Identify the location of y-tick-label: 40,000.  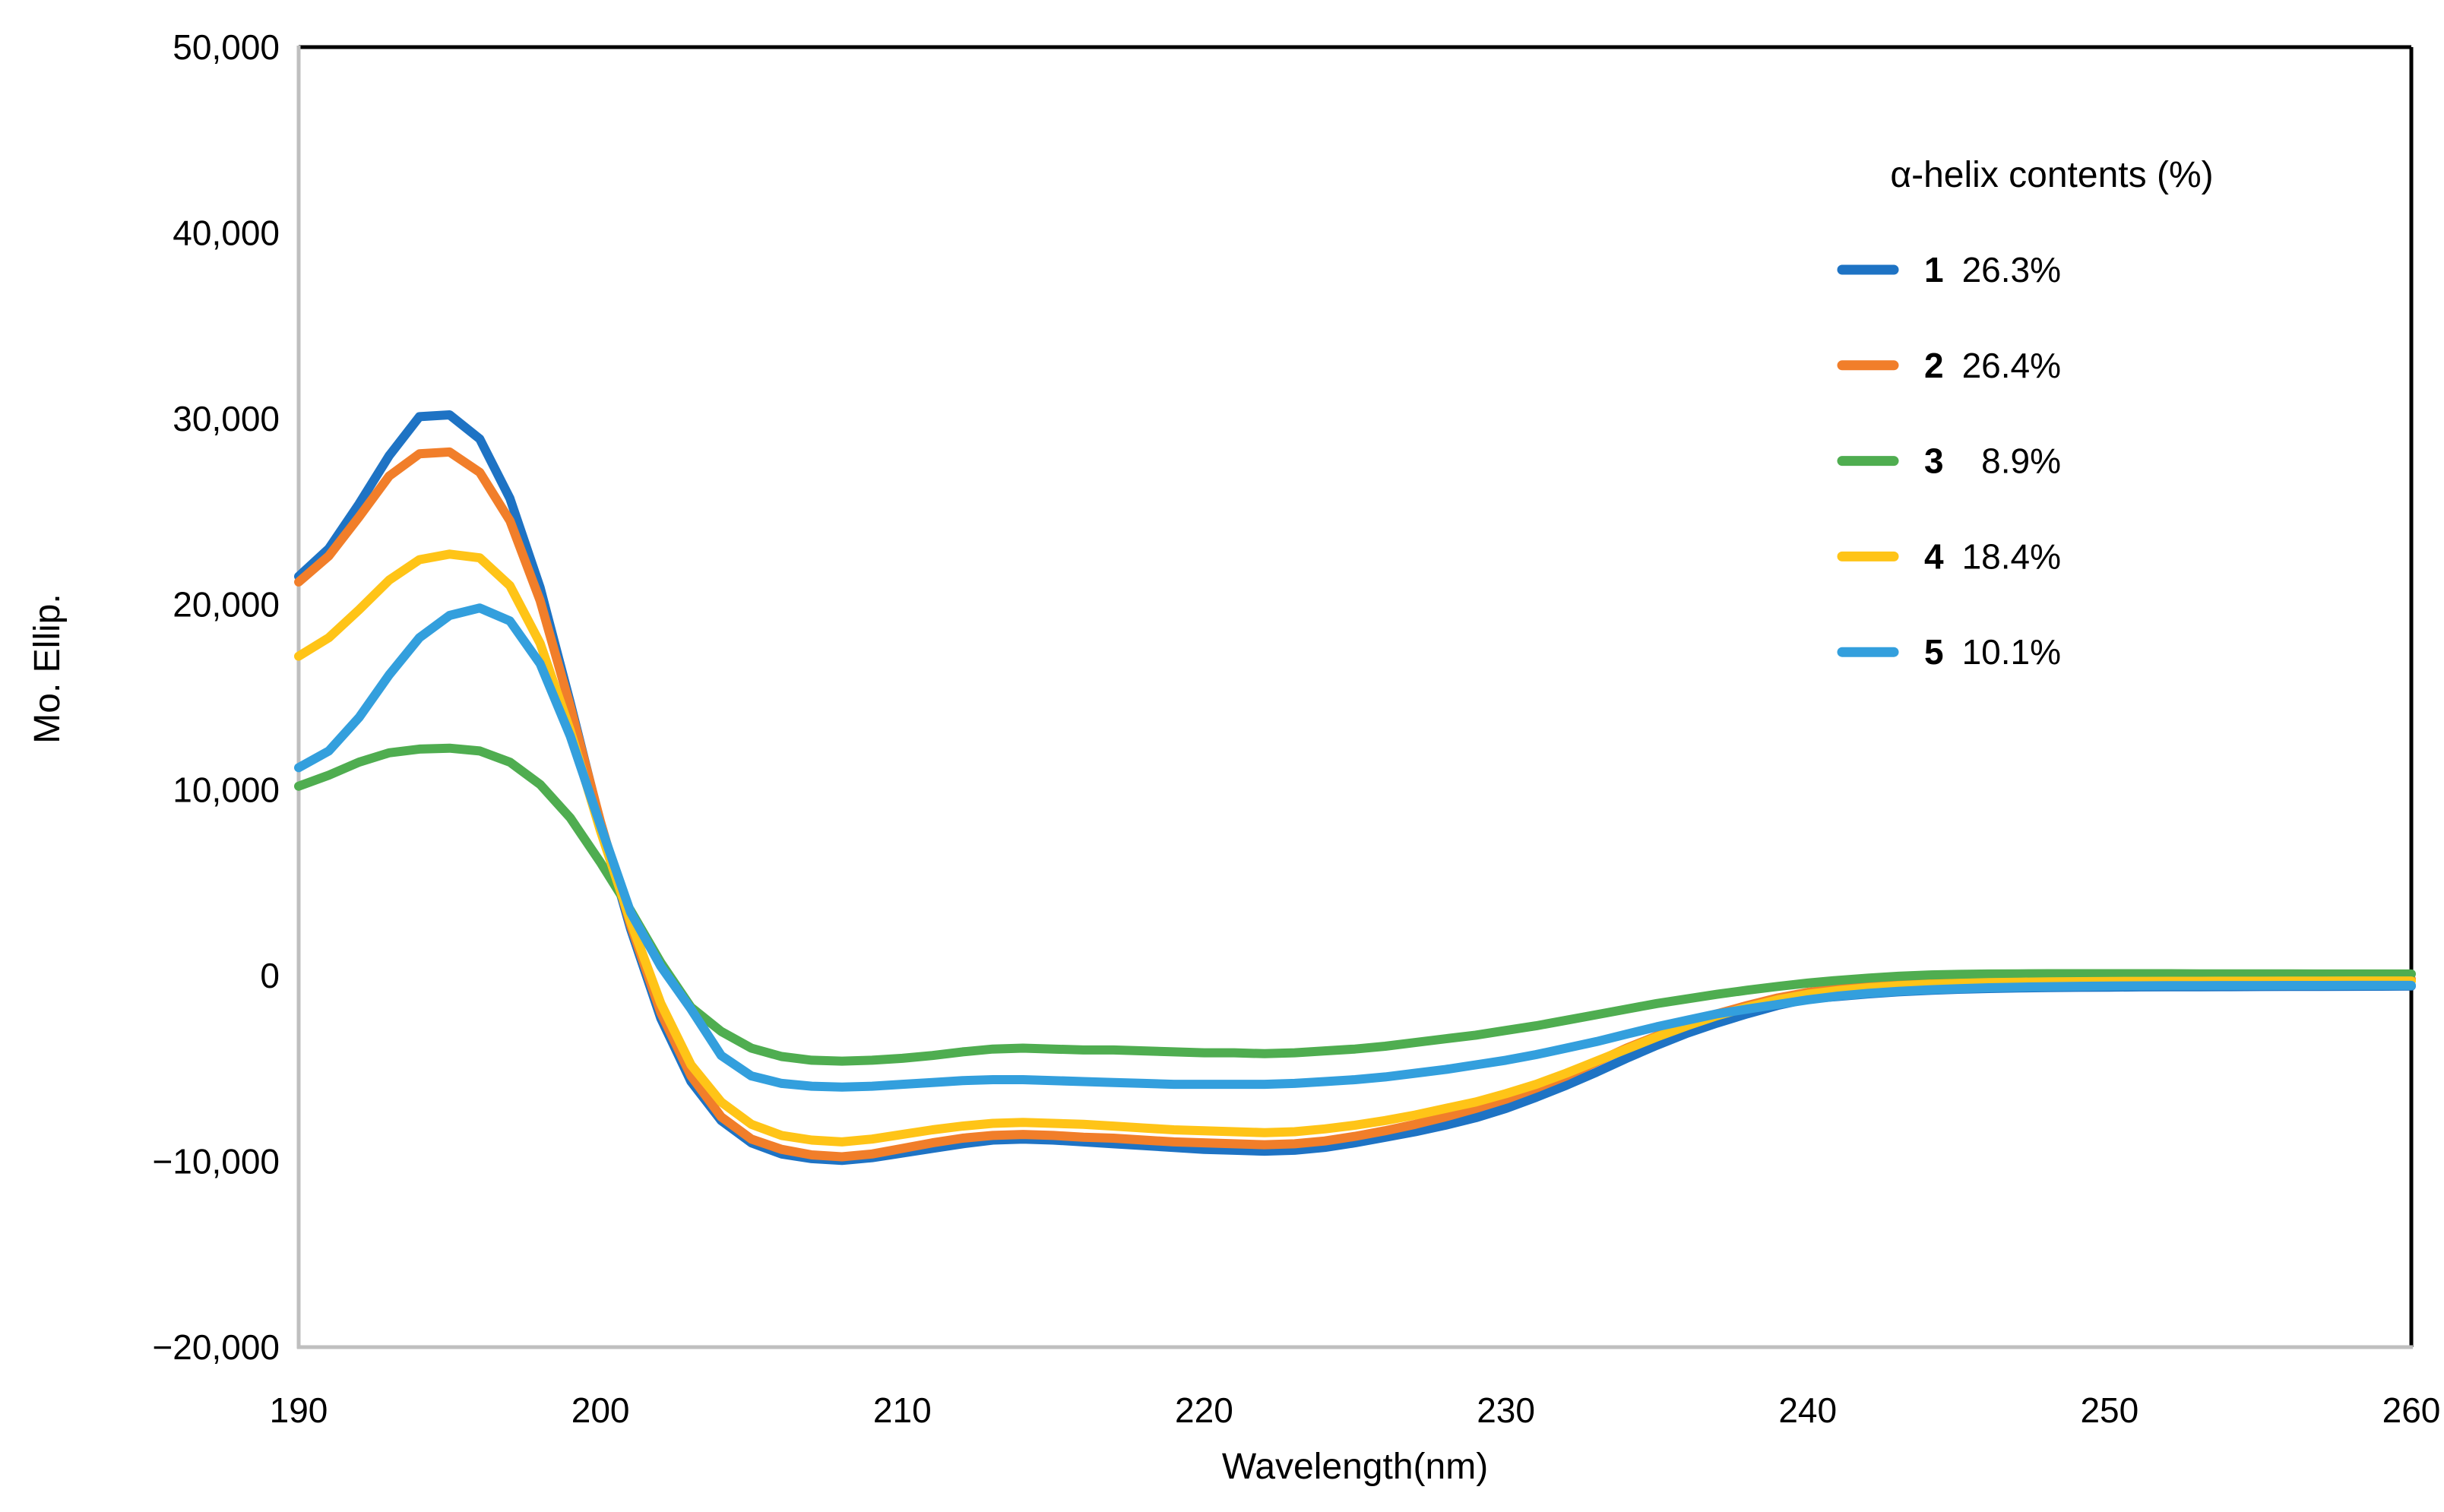
(226, 232).